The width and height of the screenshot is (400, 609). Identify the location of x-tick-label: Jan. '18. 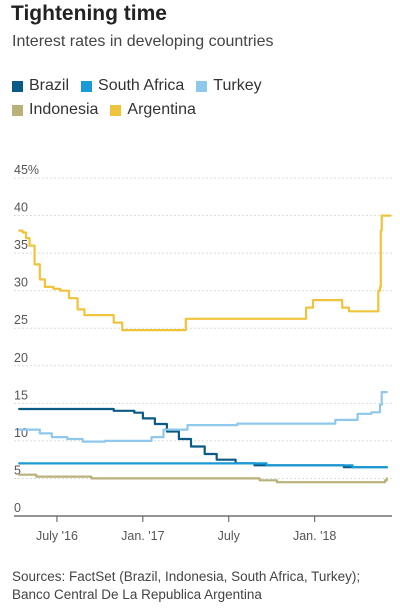
(314, 536).